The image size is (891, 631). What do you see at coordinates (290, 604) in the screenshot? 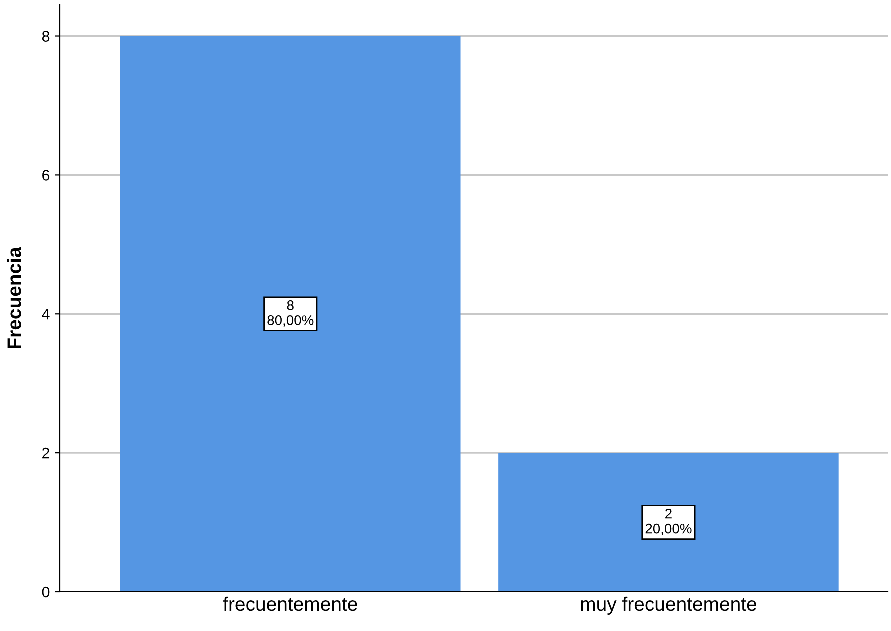
I see `x-tick-label: frecuentemente` at bounding box center [290, 604].